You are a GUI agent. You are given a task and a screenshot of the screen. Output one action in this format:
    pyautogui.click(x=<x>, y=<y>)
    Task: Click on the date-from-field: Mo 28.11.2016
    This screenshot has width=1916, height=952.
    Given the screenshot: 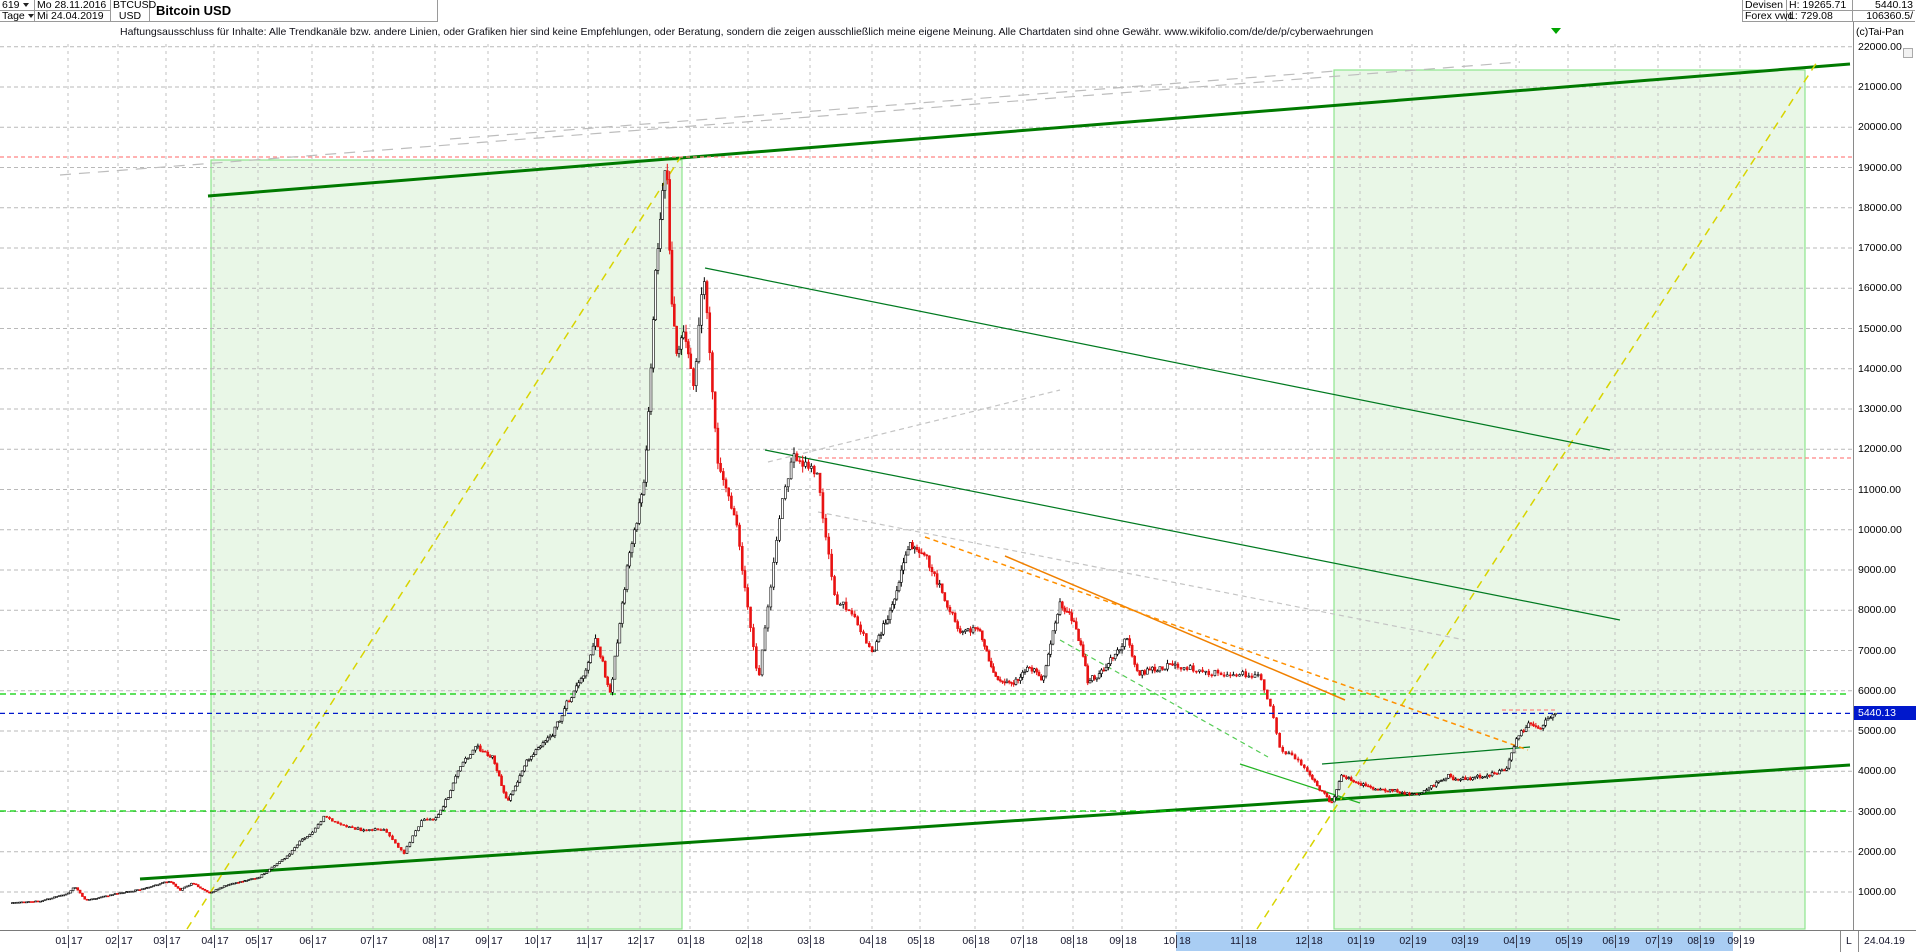 What is the action you would take?
    pyautogui.click(x=73, y=5)
    